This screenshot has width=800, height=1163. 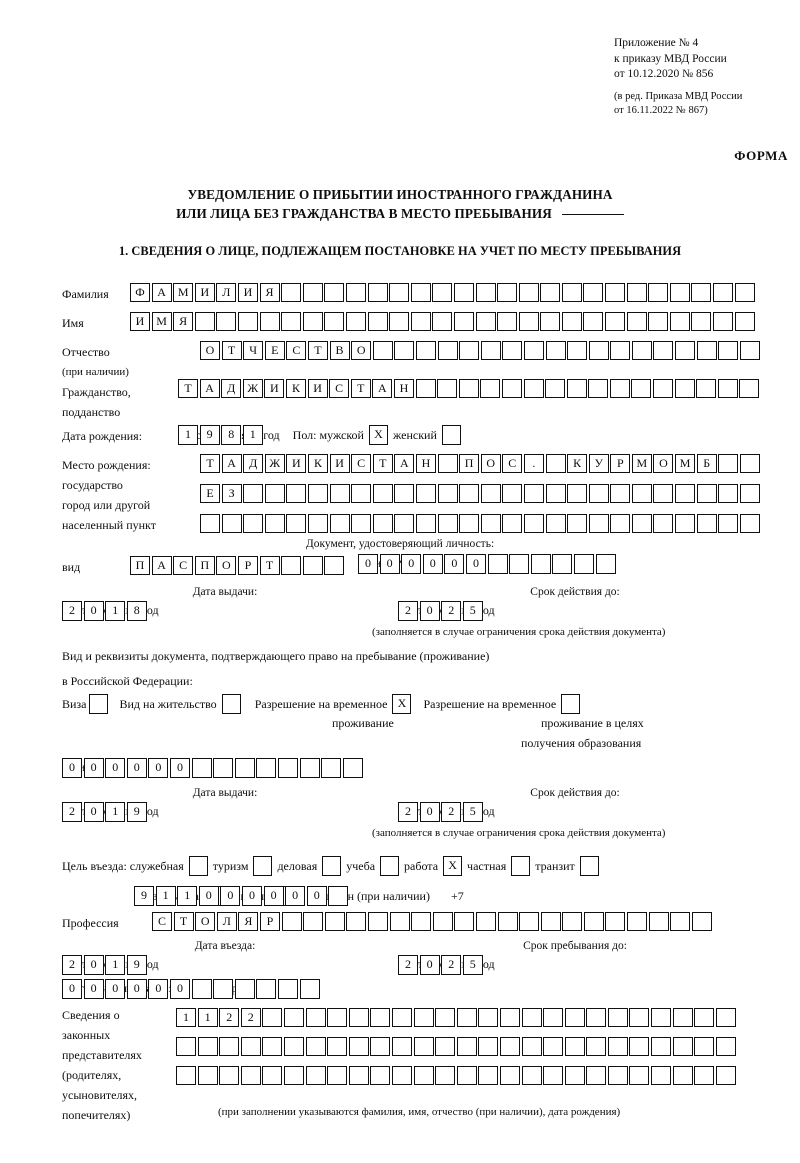 I want to click on char-box: М, so click(x=685, y=463).